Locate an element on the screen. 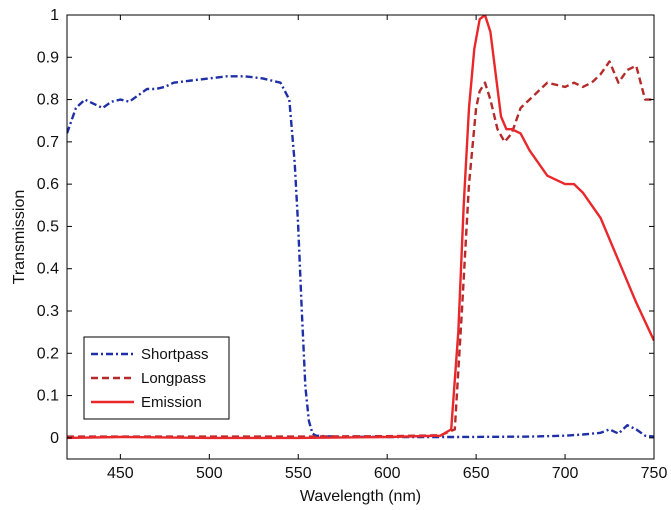 Image resolution: width=671 pixels, height=510 pixels. x-tick-label: 600 is located at coordinates (387, 473).